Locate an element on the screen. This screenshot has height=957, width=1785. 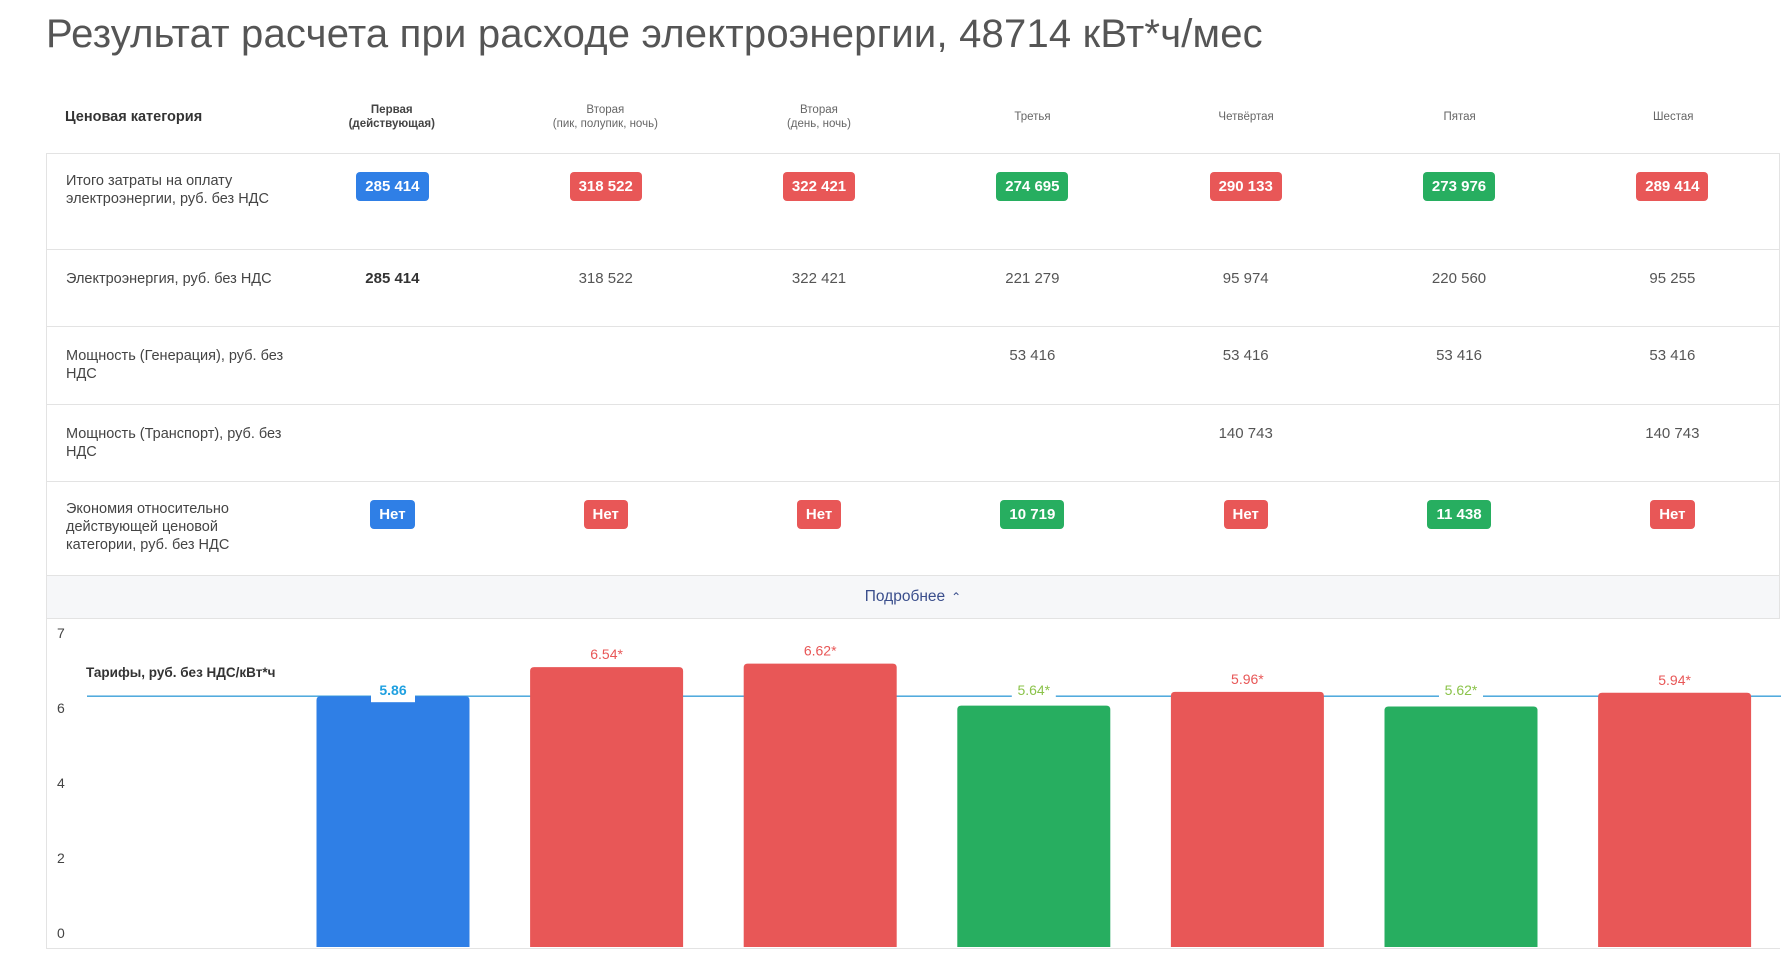
value-badge: 274 695 is located at coordinates (1032, 186).